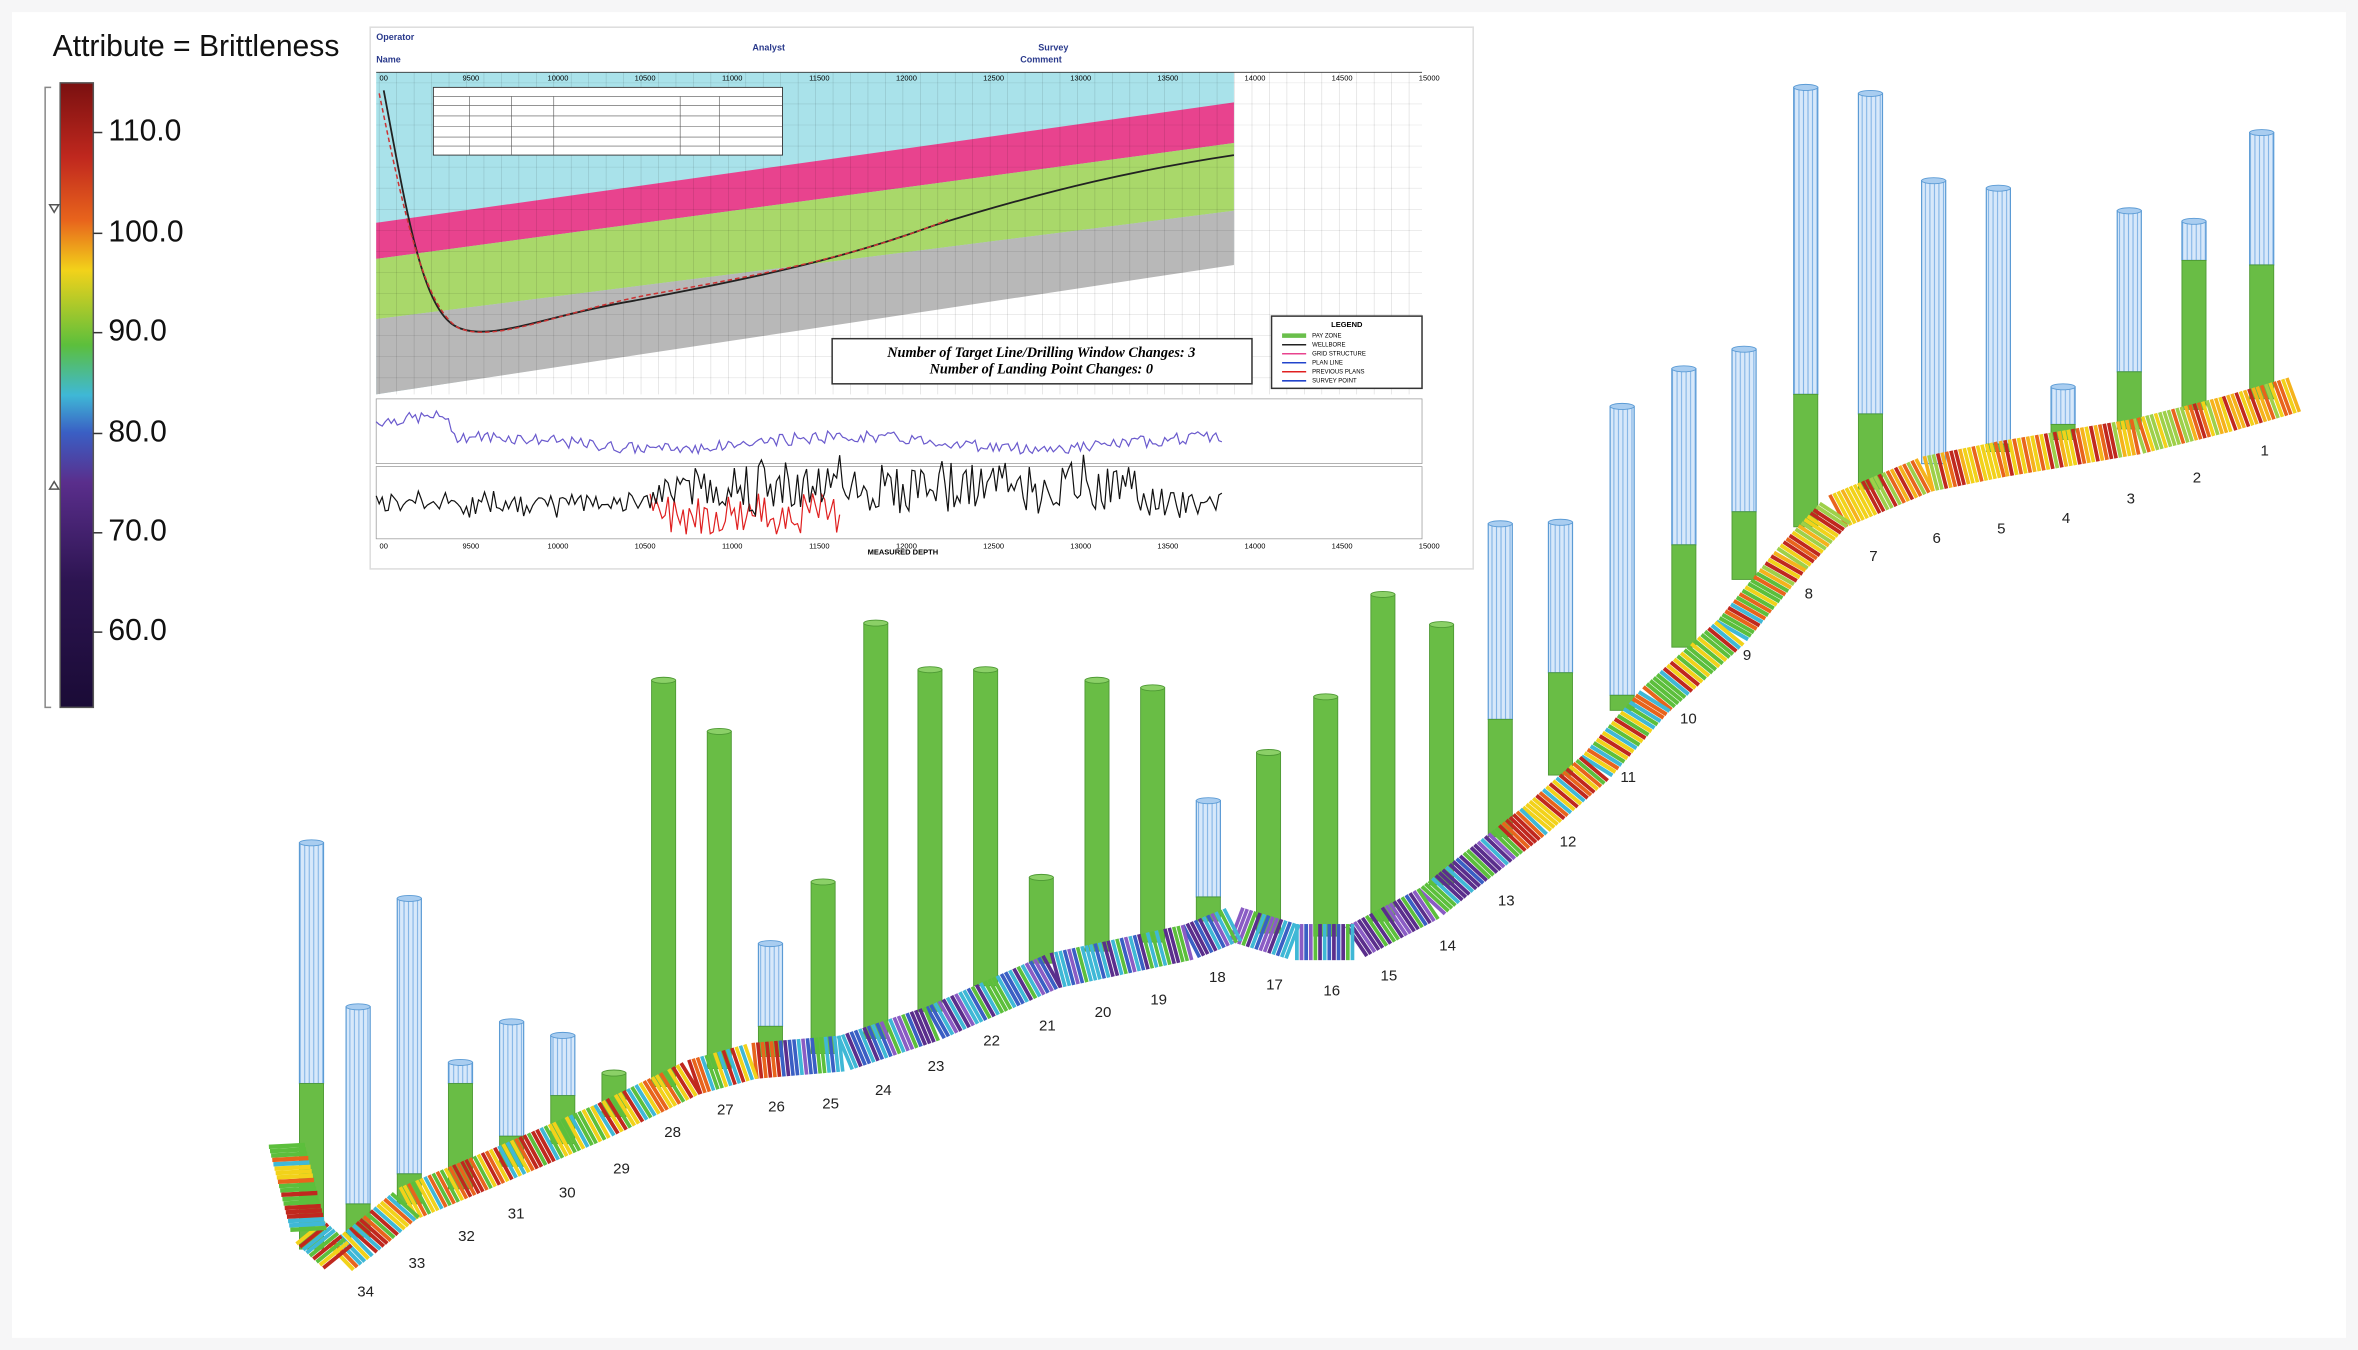  What do you see at coordinates (645, 545) in the screenshot?
I see `depth-tick-label: 10500` at bounding box center [645, 545].